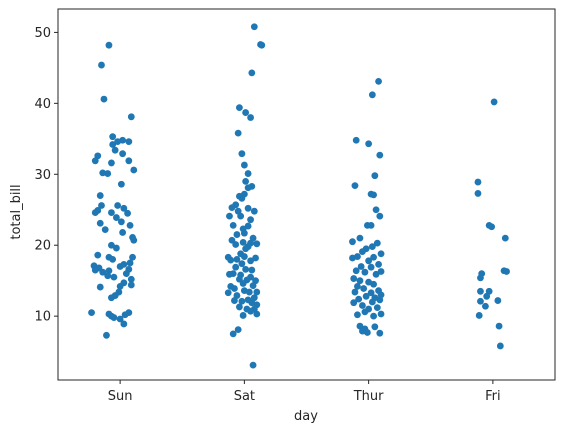  I want to click on y-tick-label: 30, so click(42, 175).